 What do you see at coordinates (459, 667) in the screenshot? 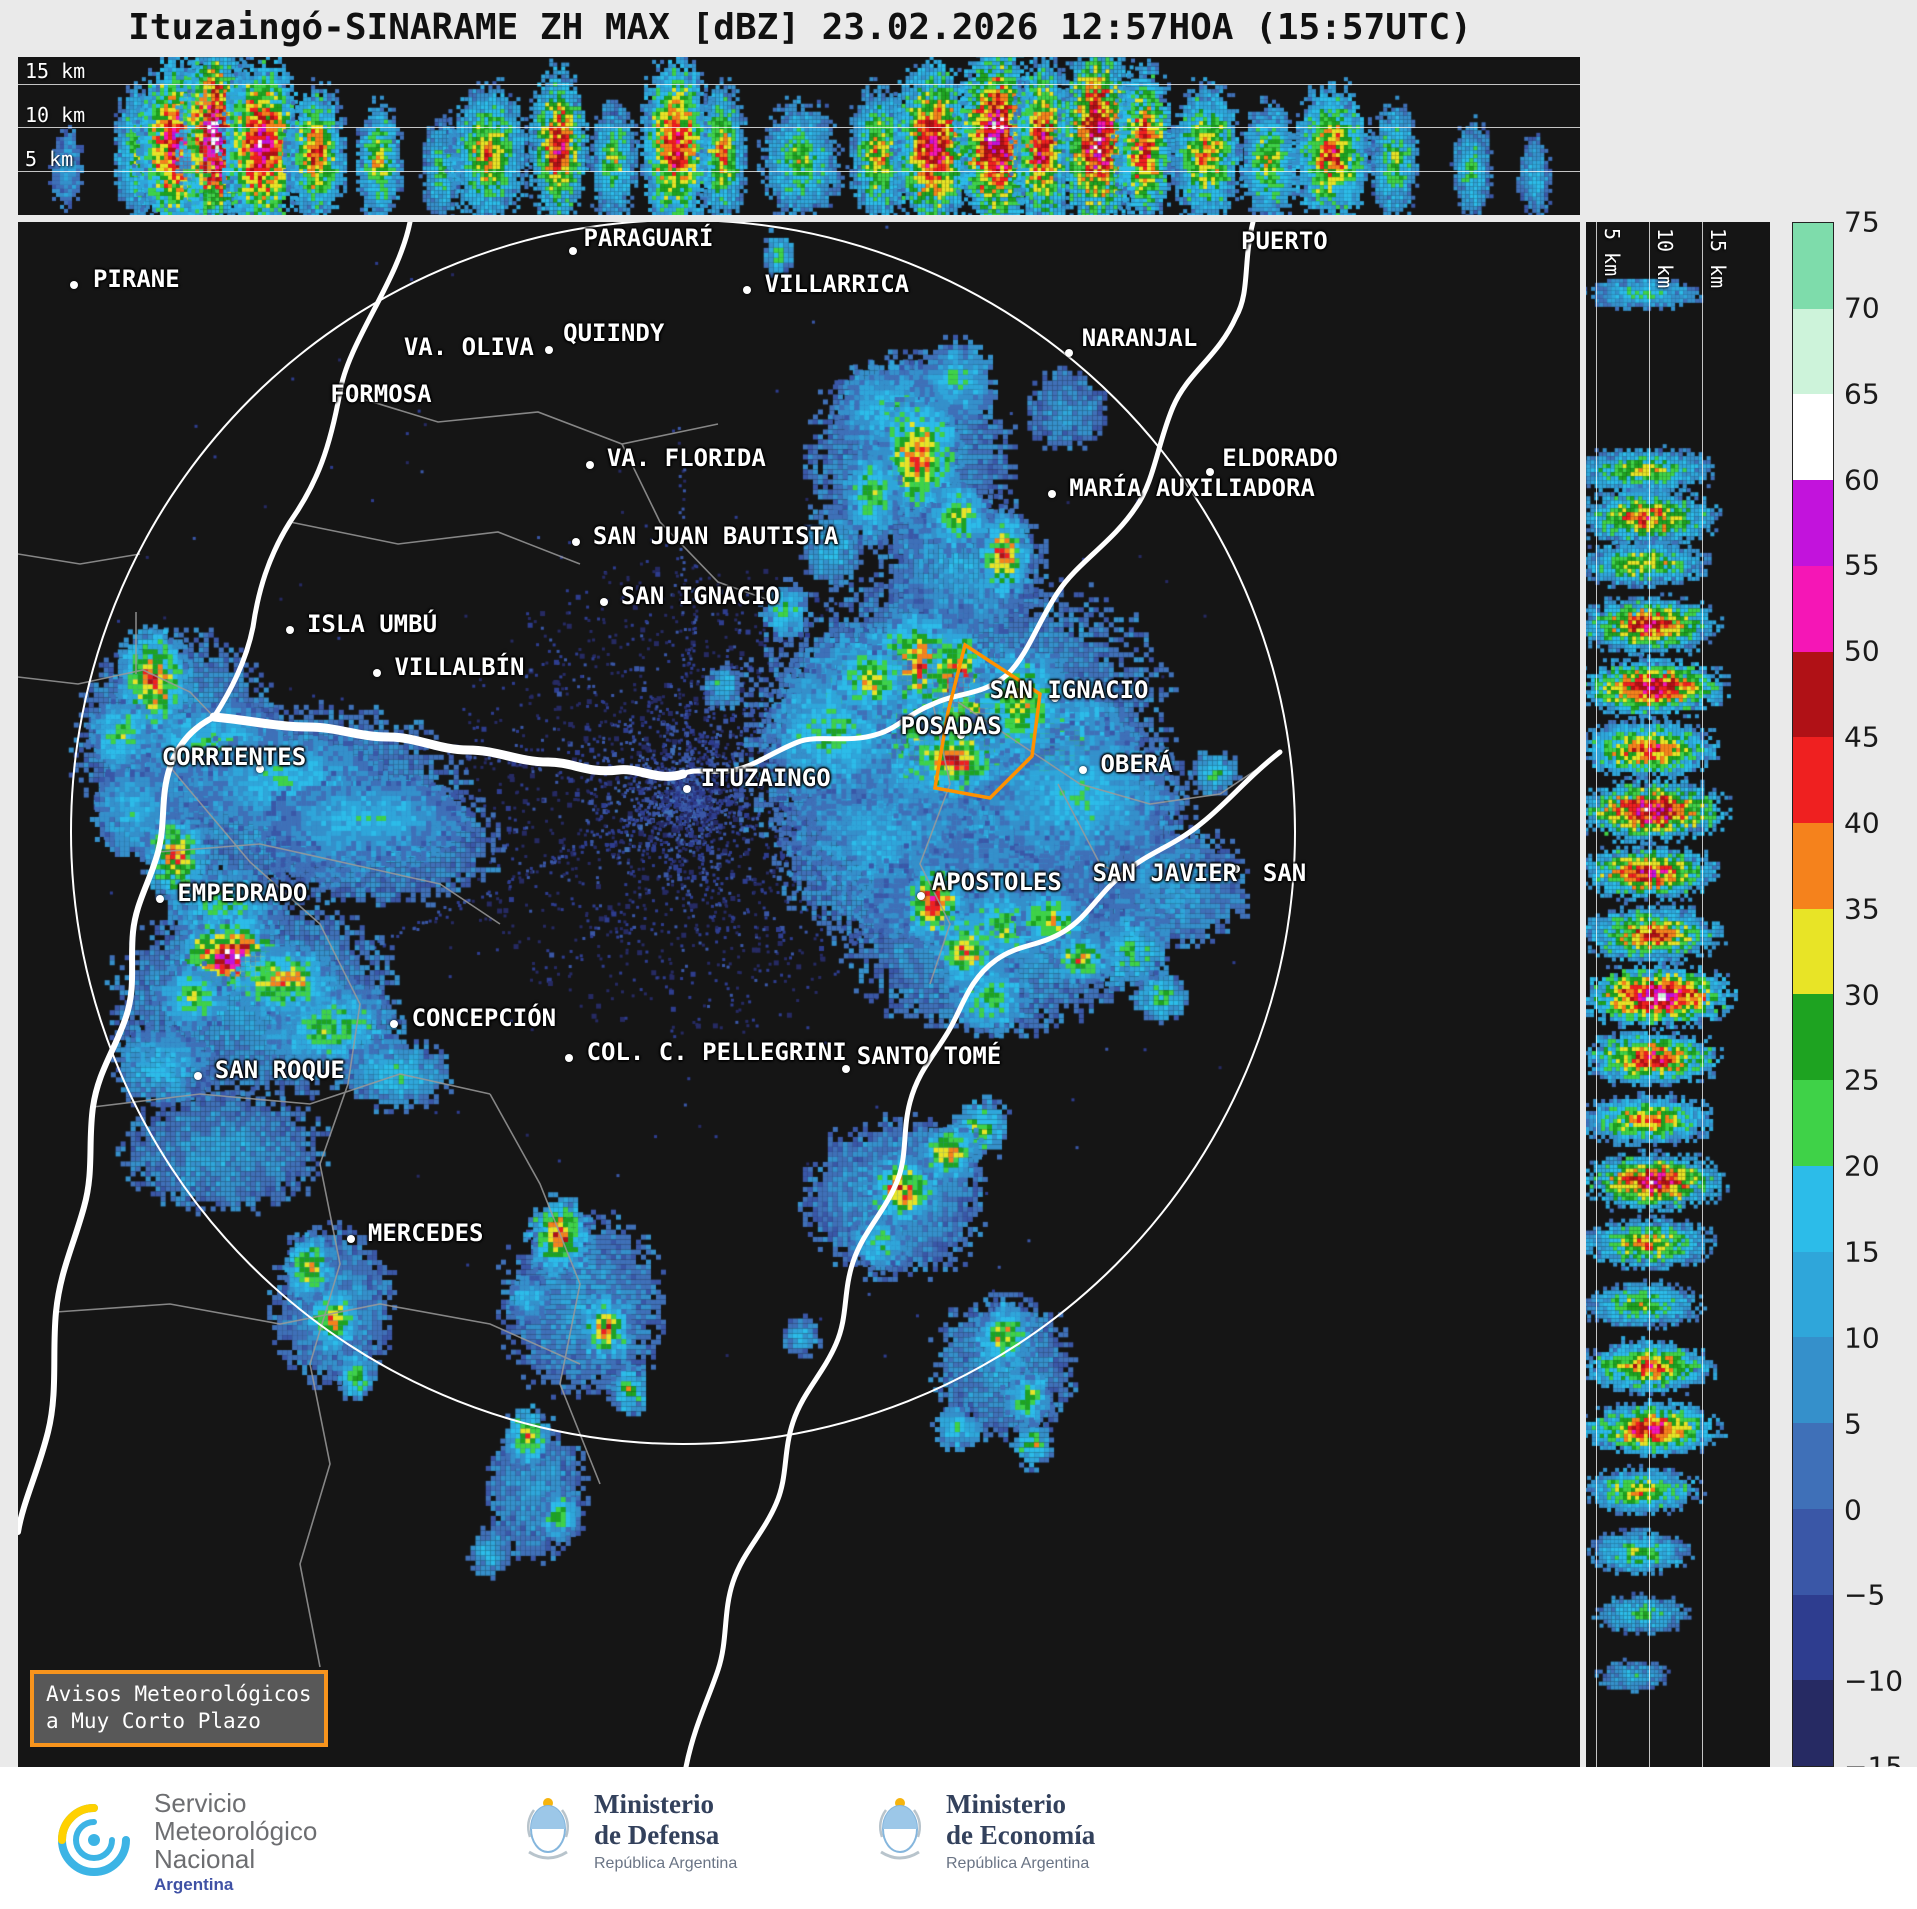
I see `city-label: VILLALBÍN` at bounding box center [459, 667].